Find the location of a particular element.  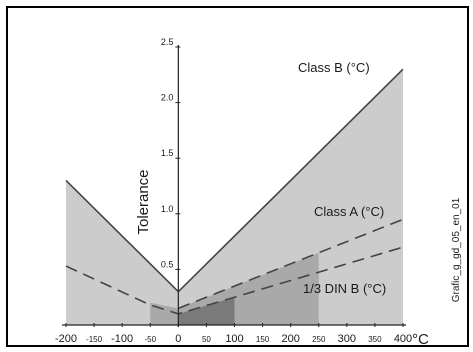

x-tick-label: 50 is located at coordinates (206, 339).